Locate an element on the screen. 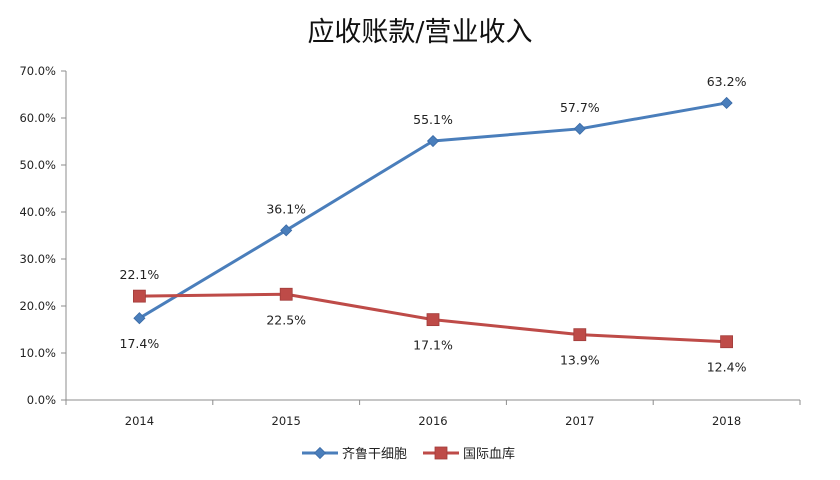 The height and width of the screenshot is (480, 840). series-2-data-label: 17.1% is located at coordinates (433, 345).